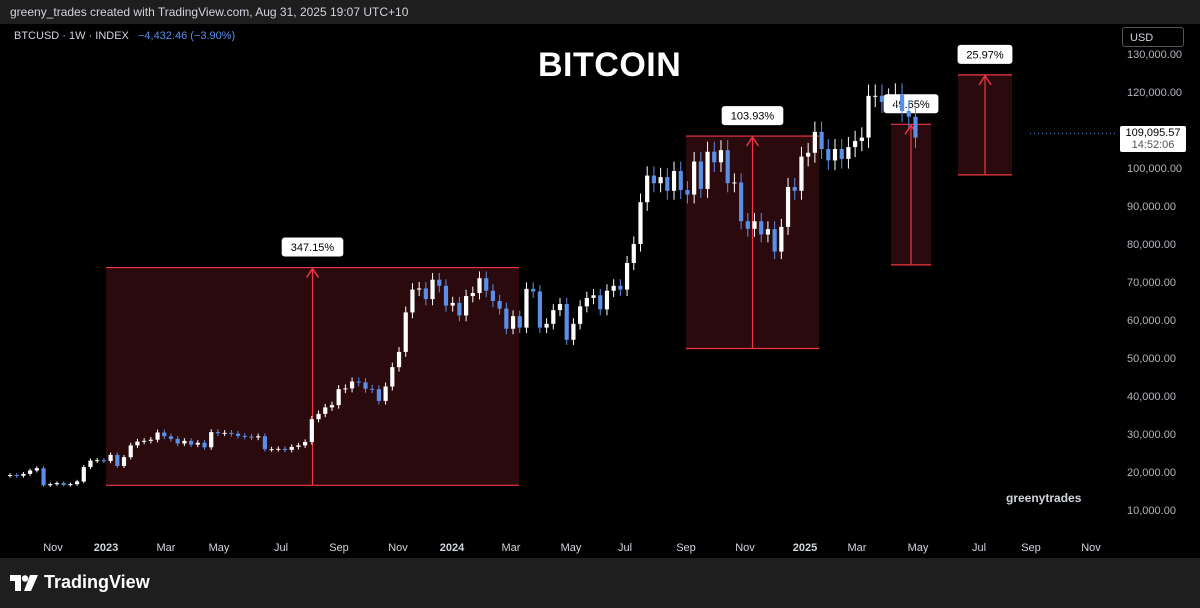  What do you see at coordinates (1154, 93) in the screenshot?
I see `y-axis-label: 120,000.00` at bounding box center [1154, 93].